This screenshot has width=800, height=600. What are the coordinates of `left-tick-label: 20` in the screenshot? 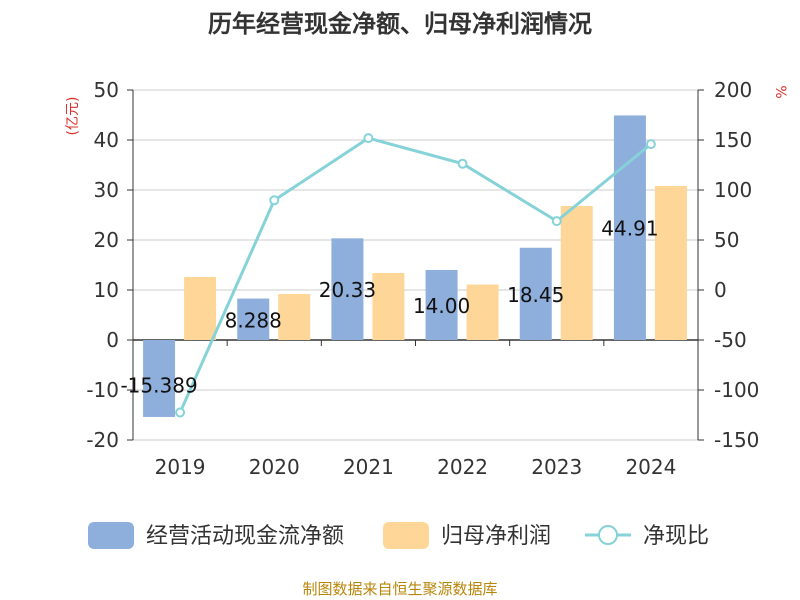 It's located at (106, 240).